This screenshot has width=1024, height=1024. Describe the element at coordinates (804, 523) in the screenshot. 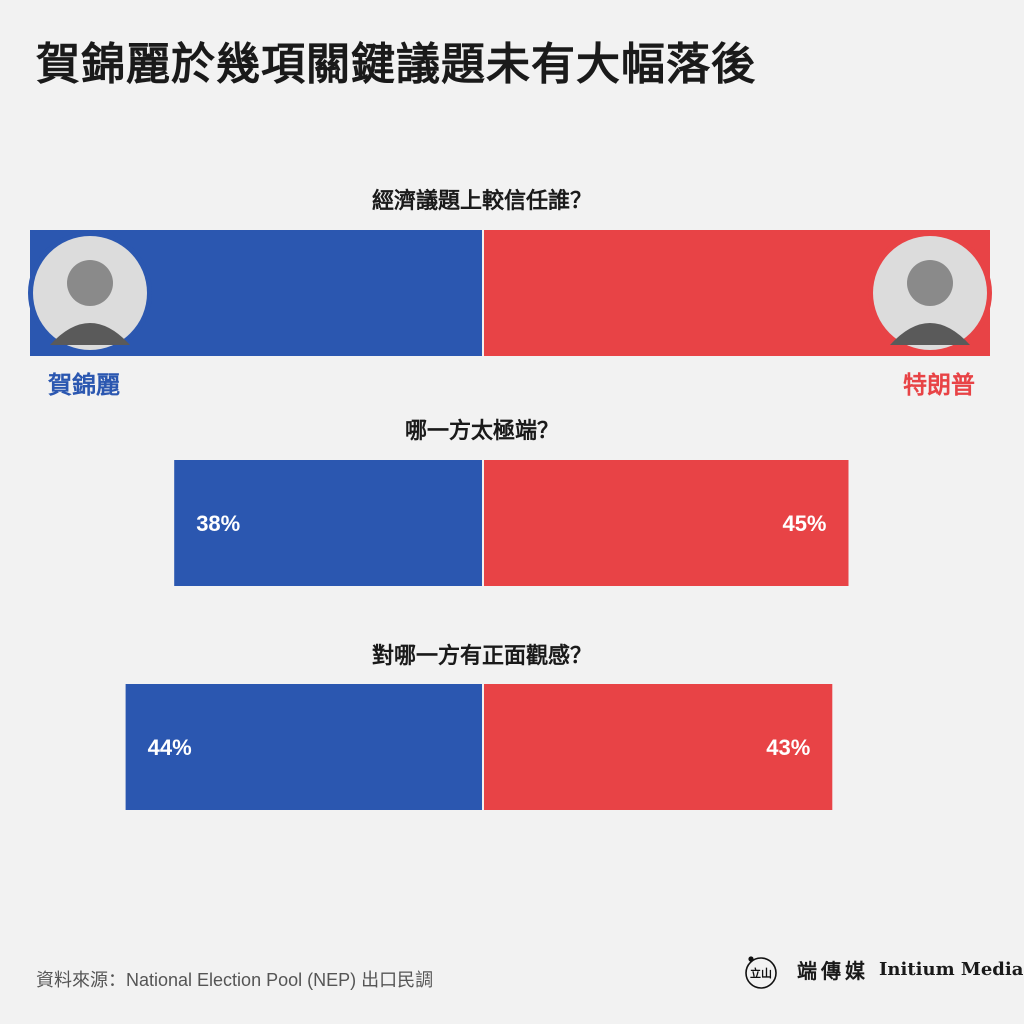

I see `value-label-right: 45%` at that location.